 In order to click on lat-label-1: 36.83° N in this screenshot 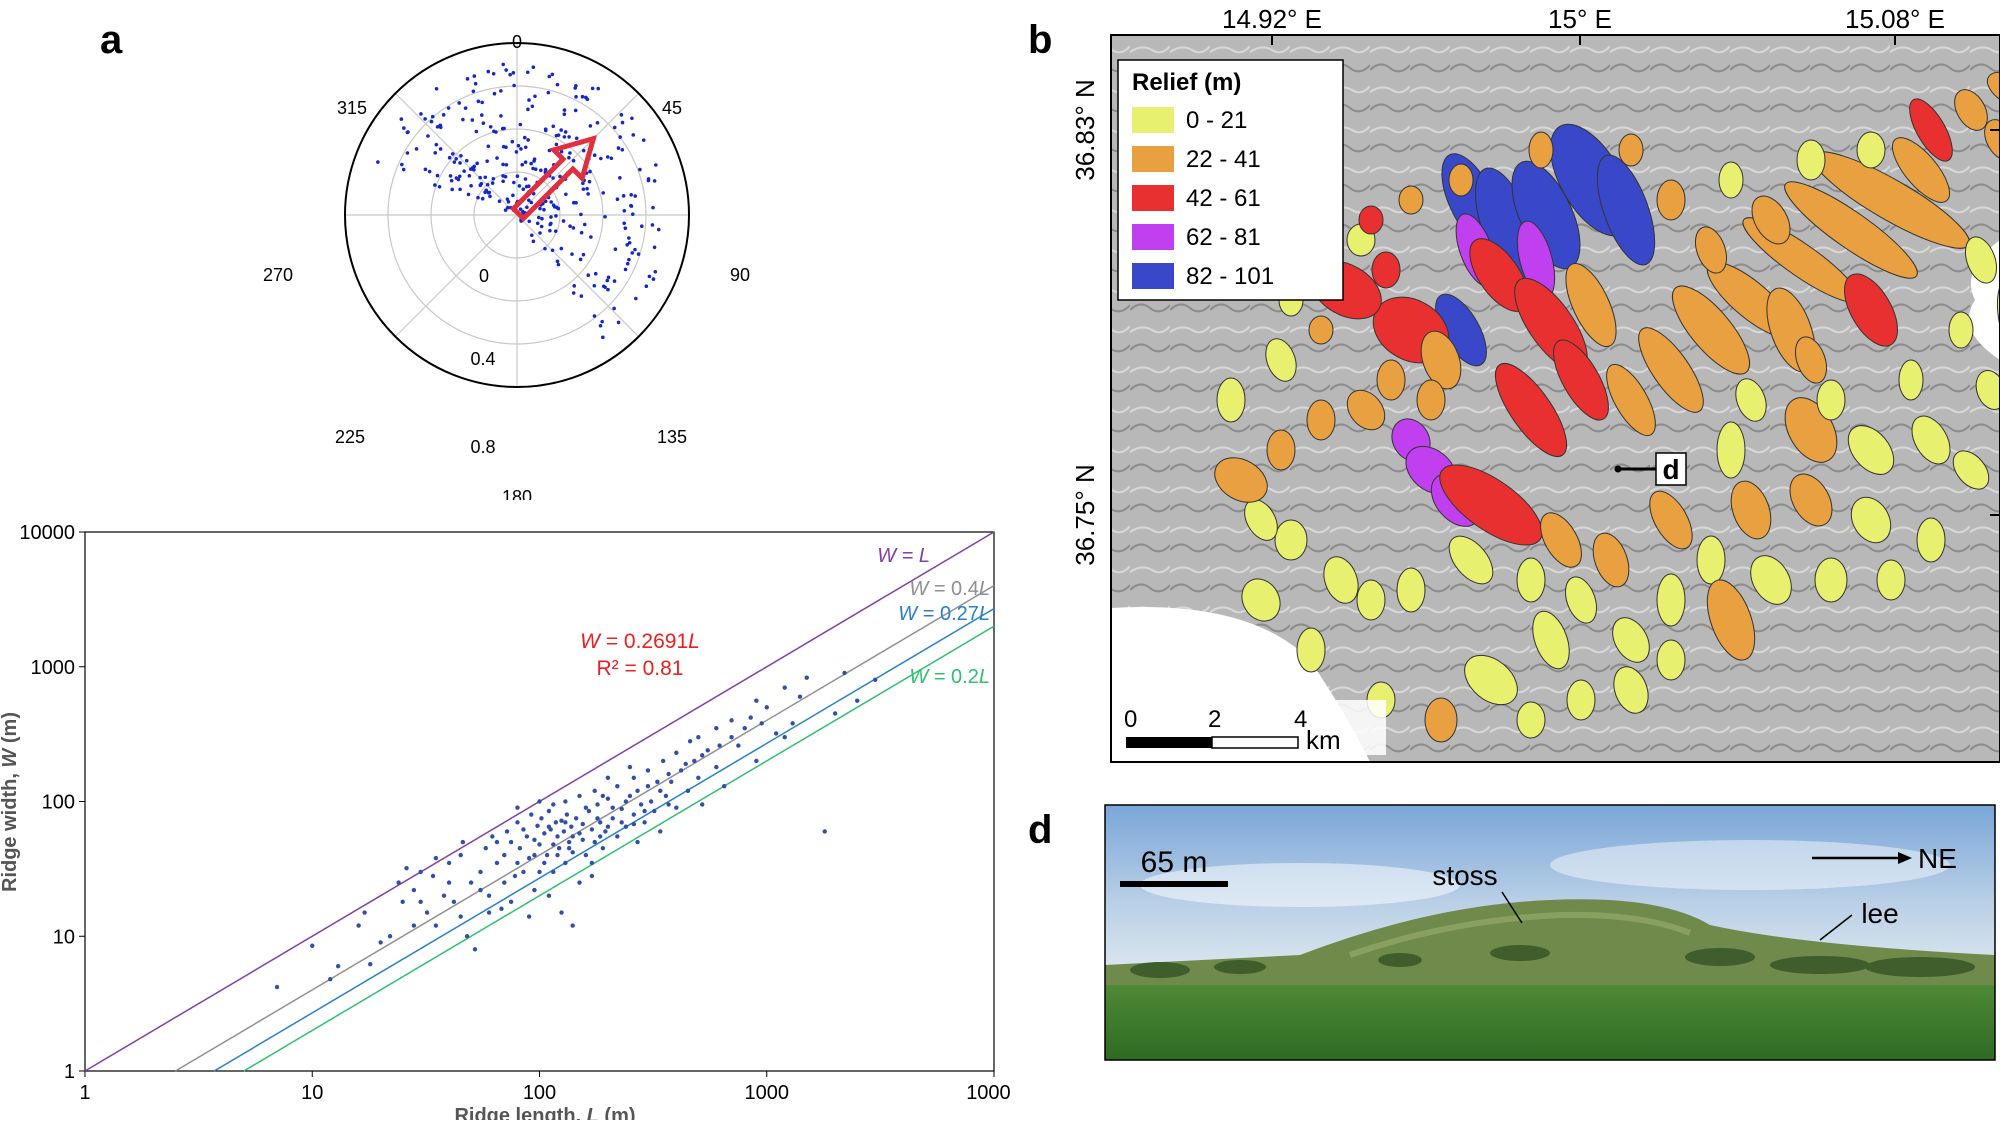, I will do `click(1085, 129)`.